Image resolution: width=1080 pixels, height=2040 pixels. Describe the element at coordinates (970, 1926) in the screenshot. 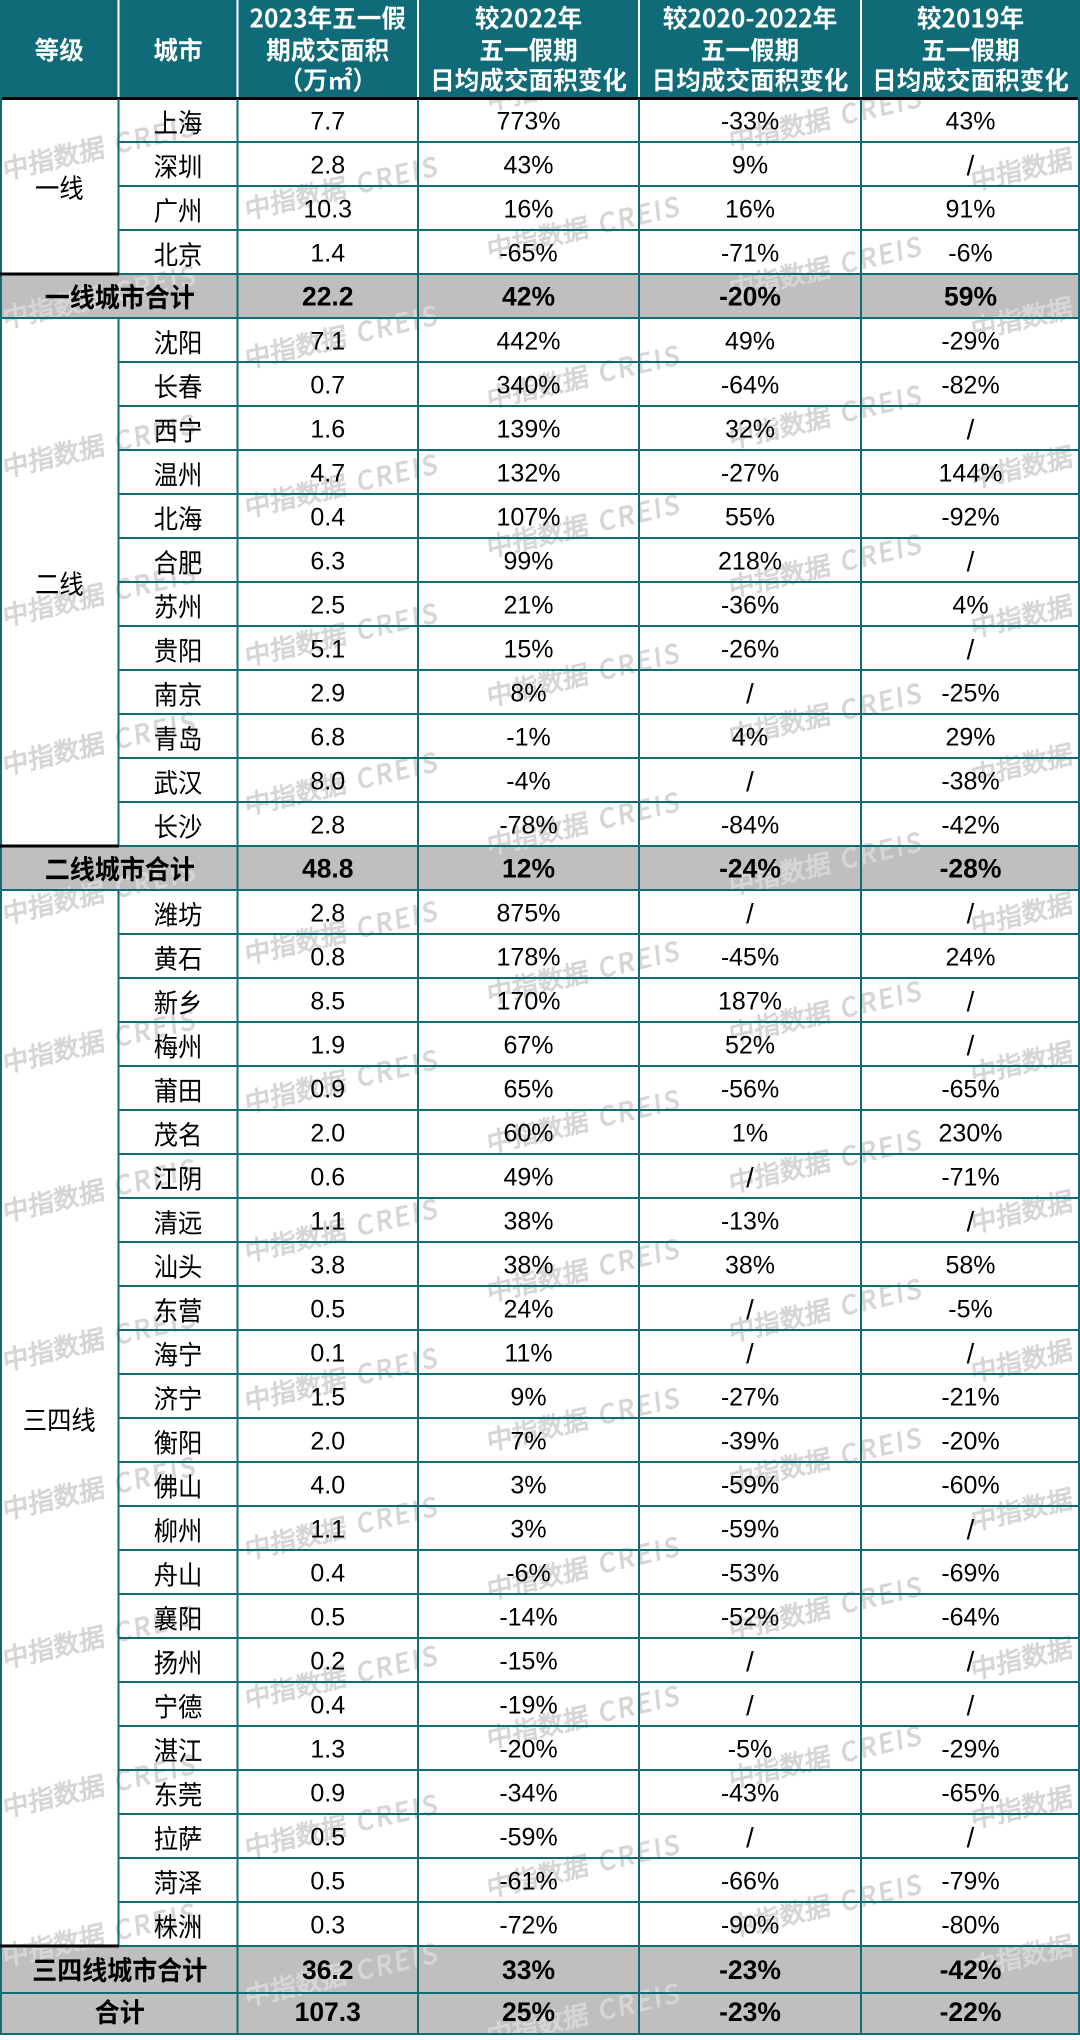

I see `svg-text: -80%` at that location.